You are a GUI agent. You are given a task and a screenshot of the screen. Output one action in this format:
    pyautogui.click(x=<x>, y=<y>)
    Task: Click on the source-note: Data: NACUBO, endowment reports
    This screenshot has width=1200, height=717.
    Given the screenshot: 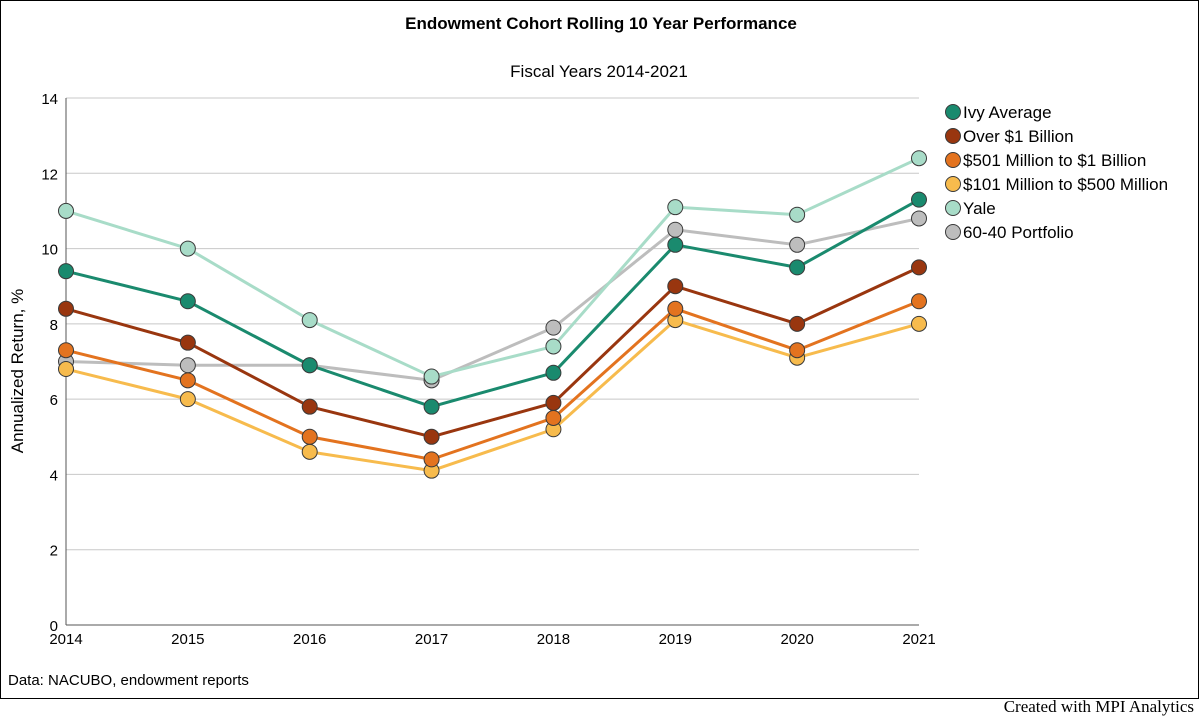 What is the action you would take?
    pyautogui.click(x=128, y=680)
    